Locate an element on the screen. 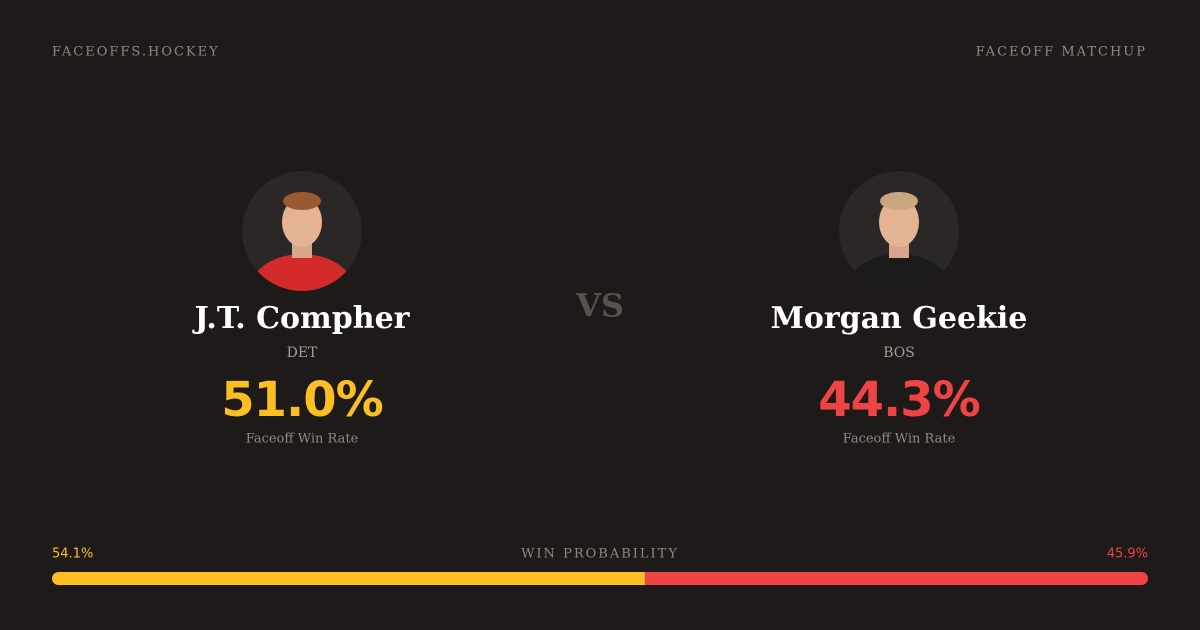  probability-value: 45.9% is located at coordinates (1127, 554).